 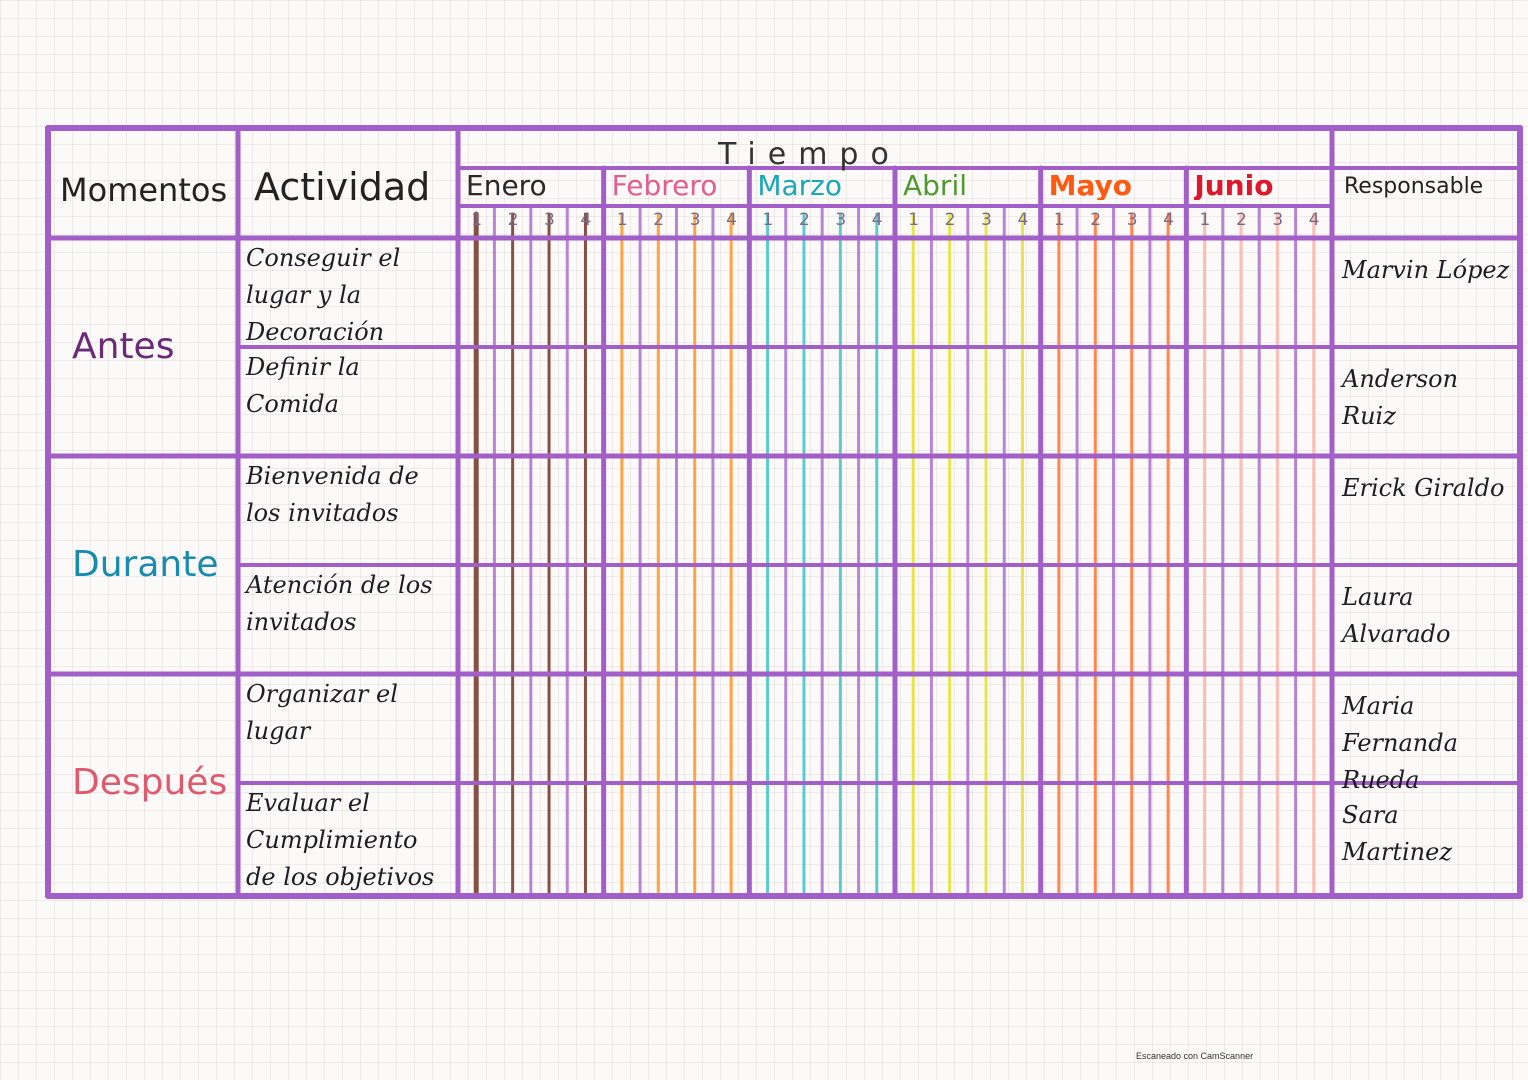 I want to click on month-label-abril: Abril, so click(x=935, y=186).